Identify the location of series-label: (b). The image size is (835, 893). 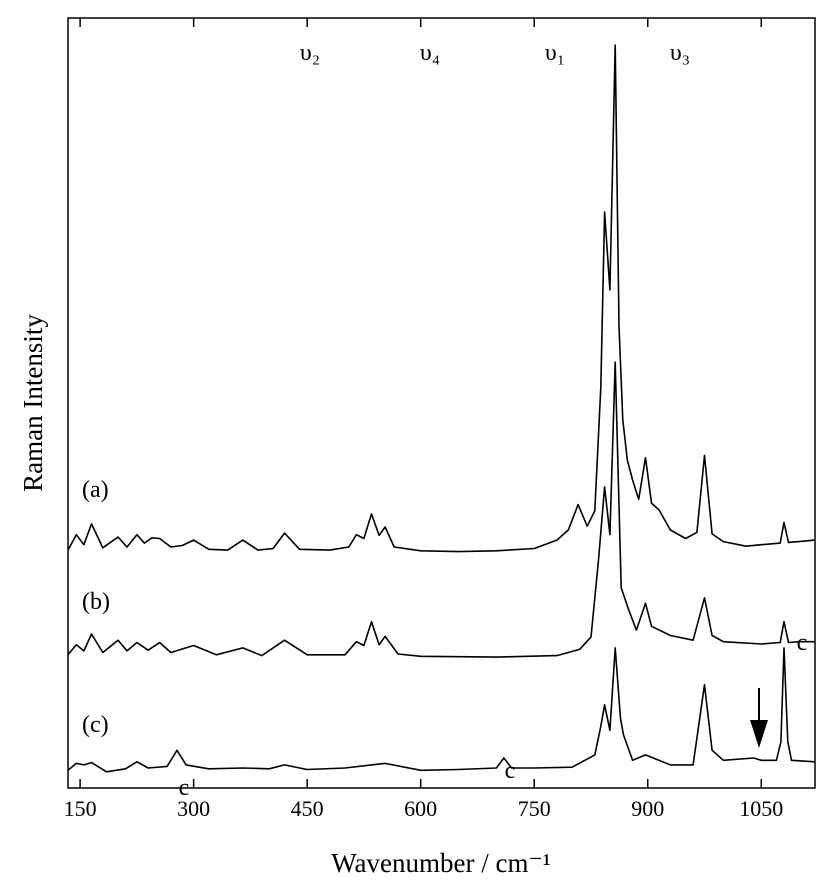
(96, 602).